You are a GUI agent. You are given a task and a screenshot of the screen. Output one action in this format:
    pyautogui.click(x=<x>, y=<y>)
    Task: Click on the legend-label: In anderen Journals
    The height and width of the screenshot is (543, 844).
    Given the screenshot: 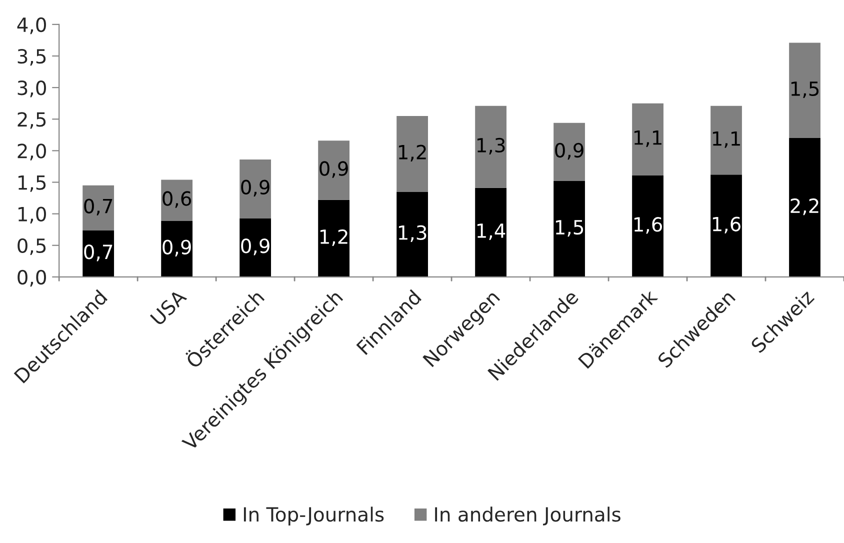 What is the action you would take?
    pyautogui.click(x=527, y=516)
    